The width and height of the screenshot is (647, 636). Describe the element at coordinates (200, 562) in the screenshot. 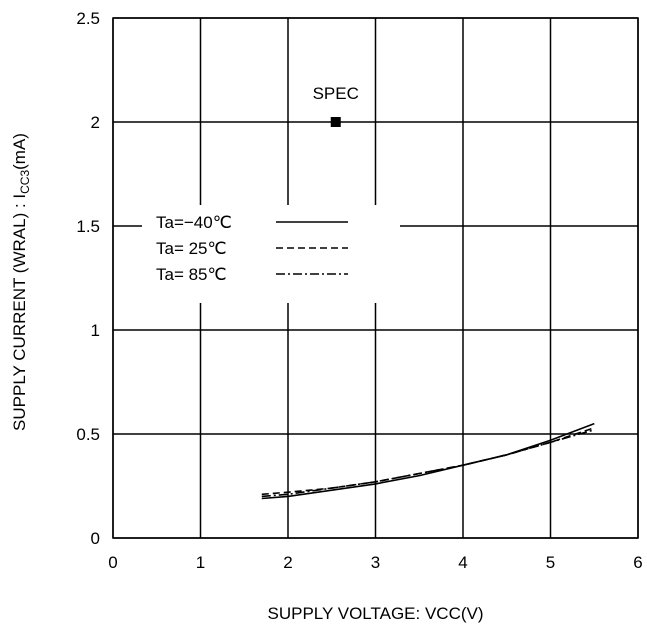

I see `x-tick-label: 1` at that location.